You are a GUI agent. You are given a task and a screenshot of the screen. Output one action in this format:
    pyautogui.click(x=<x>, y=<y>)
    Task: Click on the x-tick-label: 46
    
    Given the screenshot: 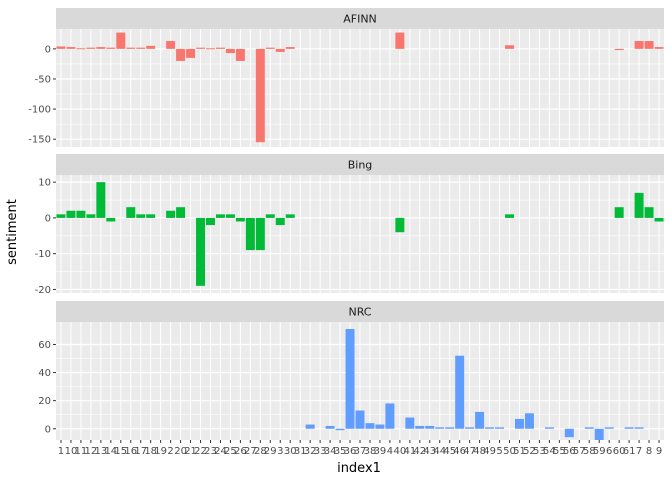 What is the action you would take?
    pyautogui.click(x=459, y=451)
    